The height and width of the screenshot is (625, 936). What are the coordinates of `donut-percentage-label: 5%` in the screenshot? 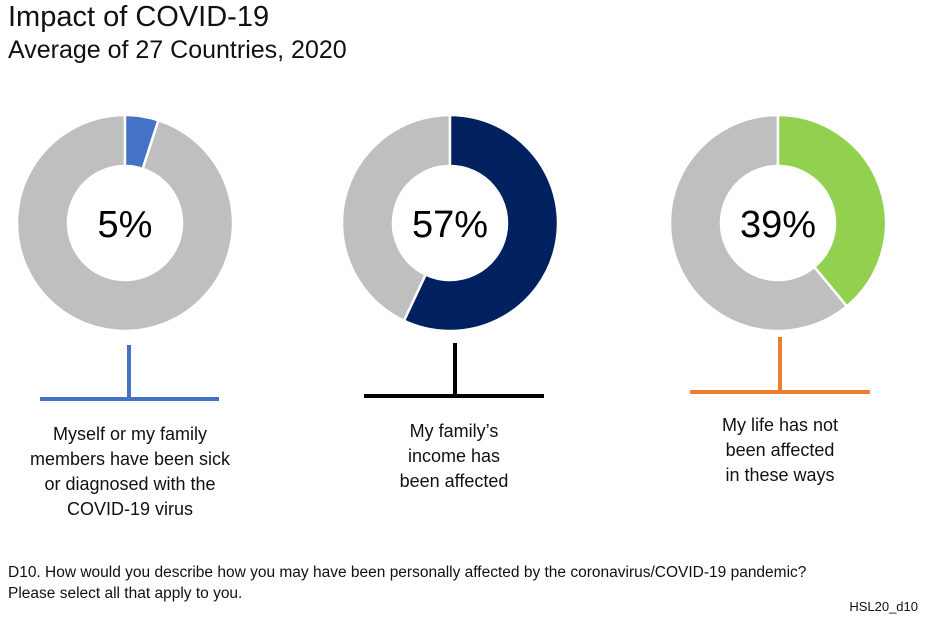 It's located at (125, 225).